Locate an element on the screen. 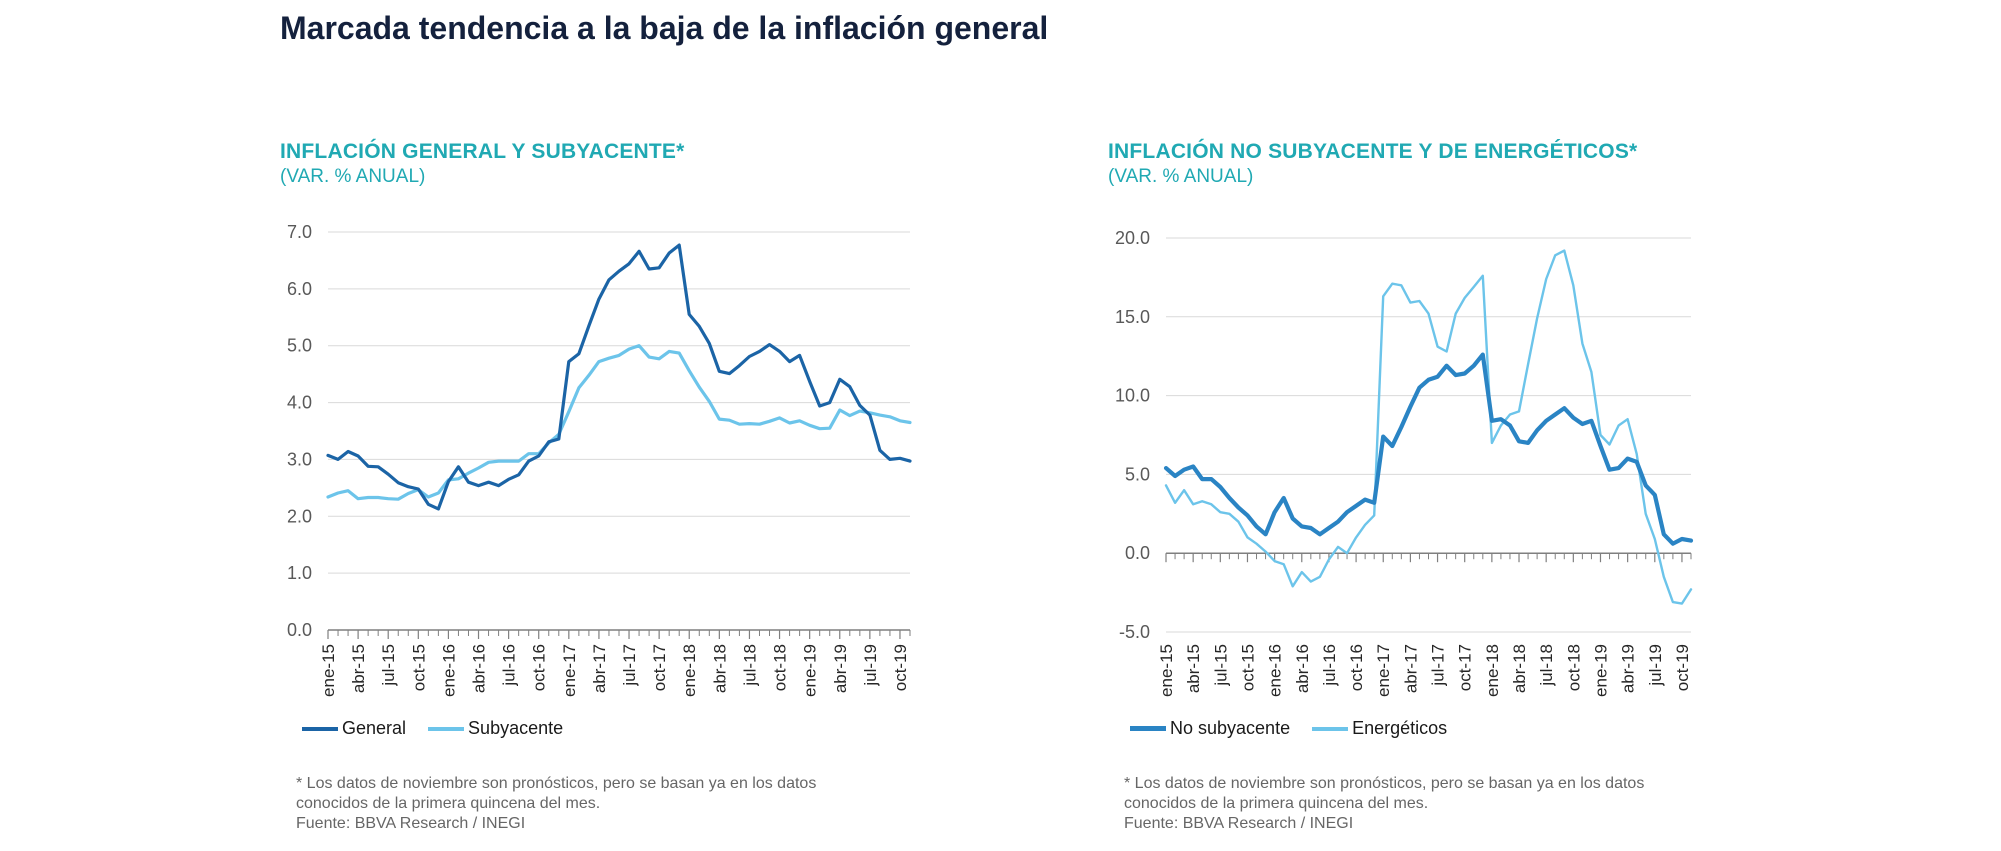 The height and width of the screenshot is (851, 2001). legend-swatch-energeticos is located at coordinates (1330, 728).